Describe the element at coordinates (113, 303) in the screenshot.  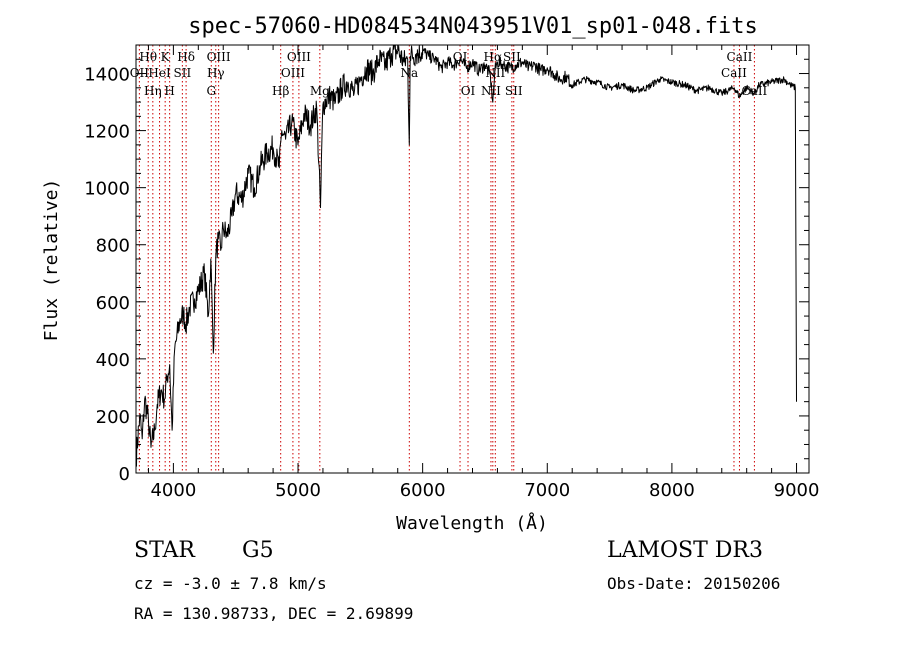
I see `y-tick-label: 600` at that location.